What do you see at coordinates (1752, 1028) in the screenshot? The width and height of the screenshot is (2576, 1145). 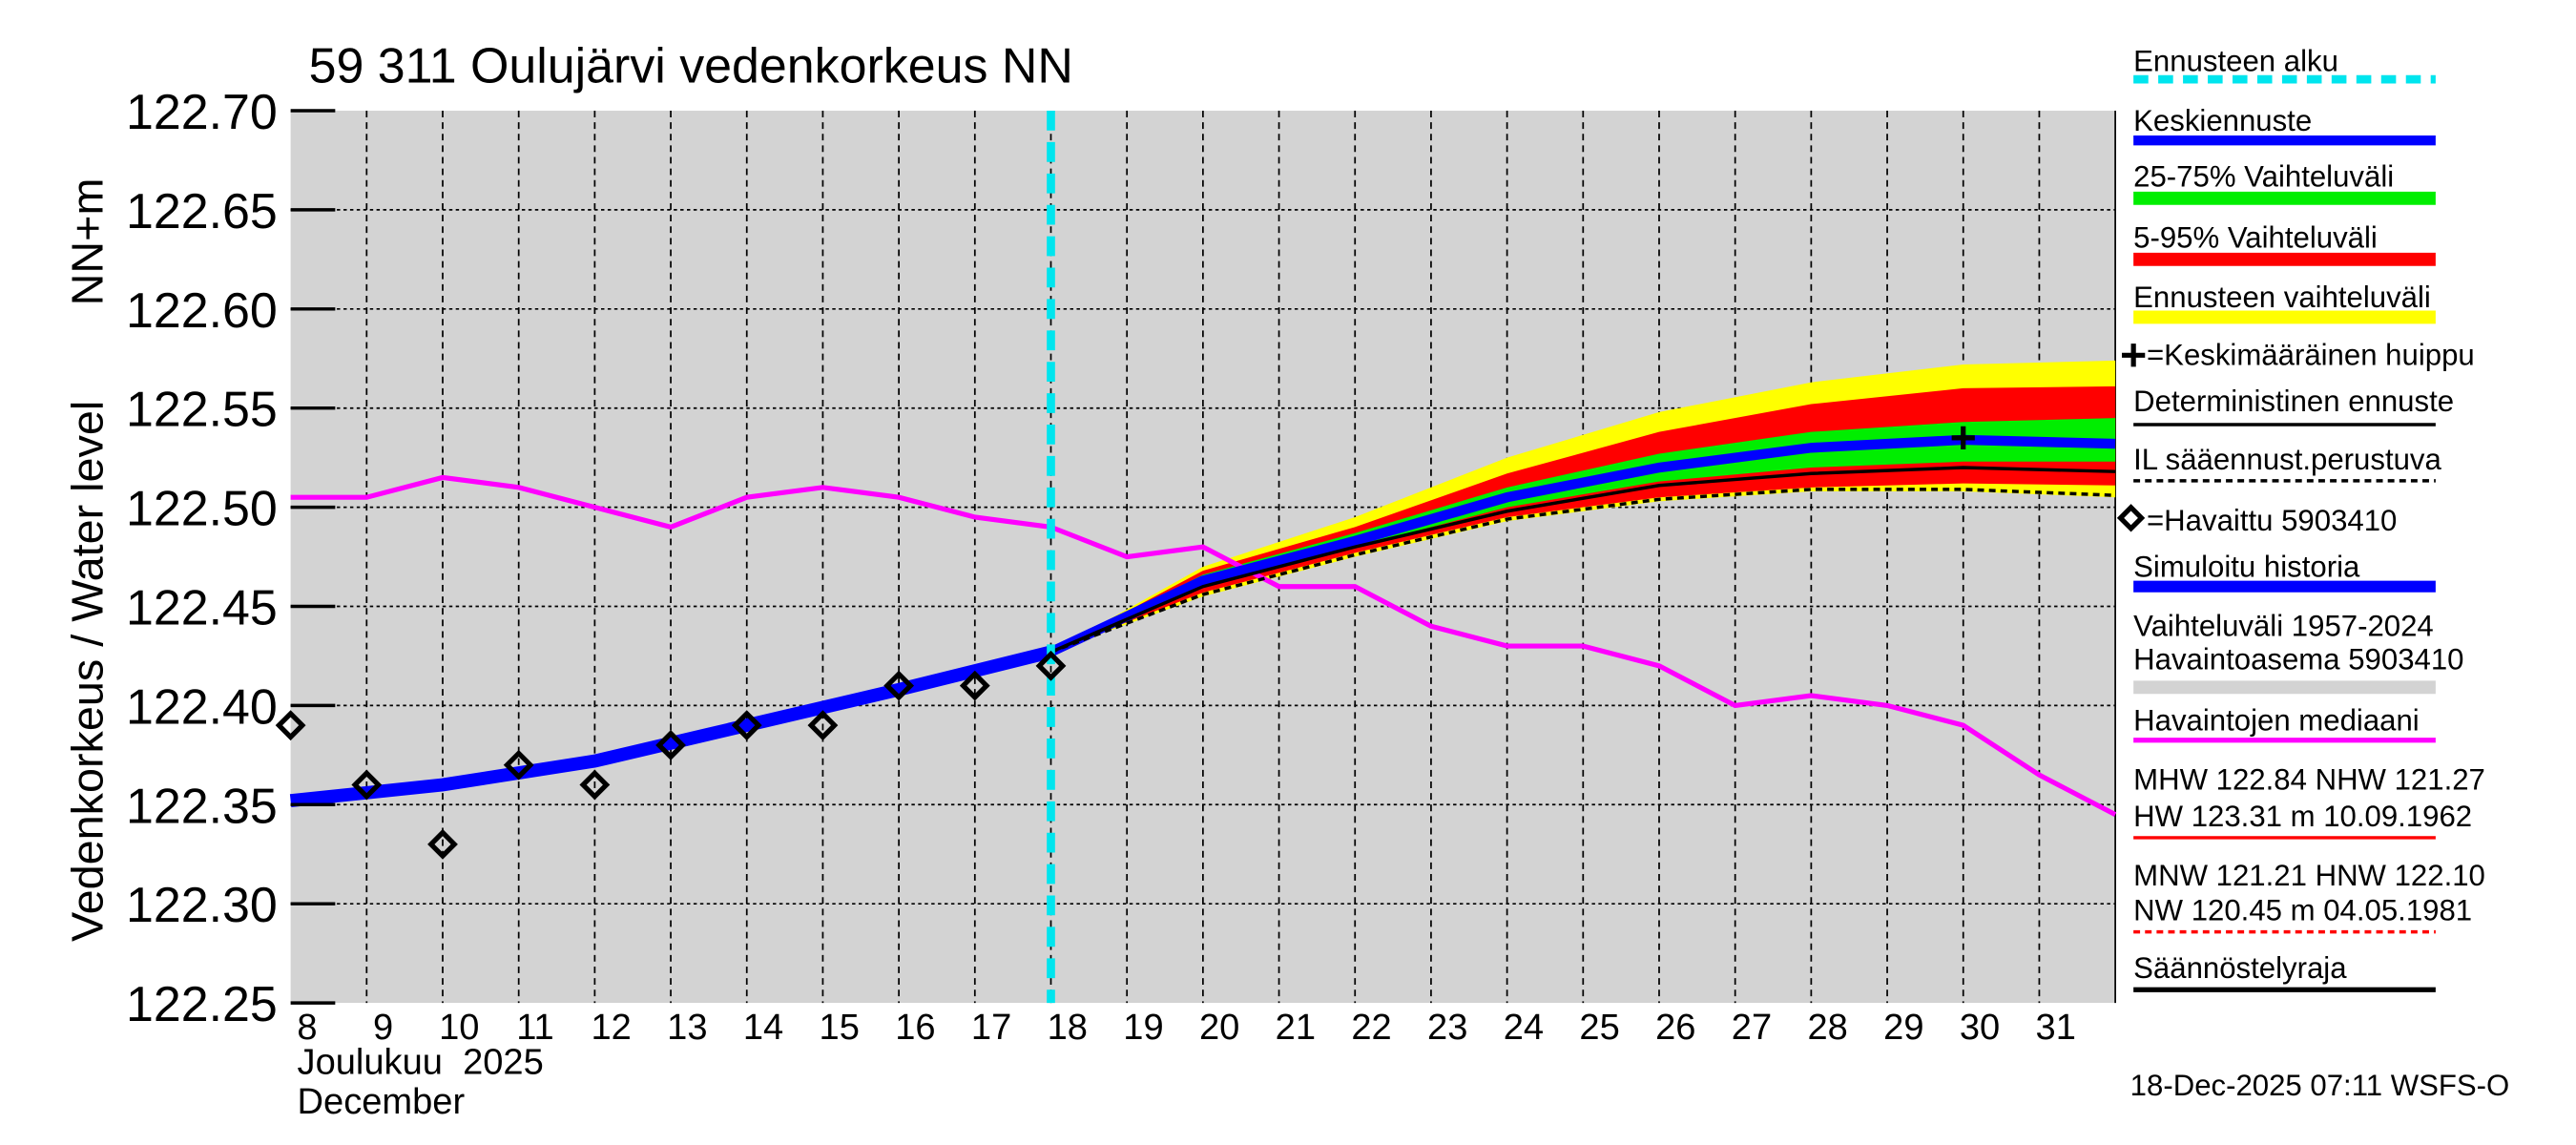 I see `x-tick-label: 27` at bounding box center [1752, 1028].